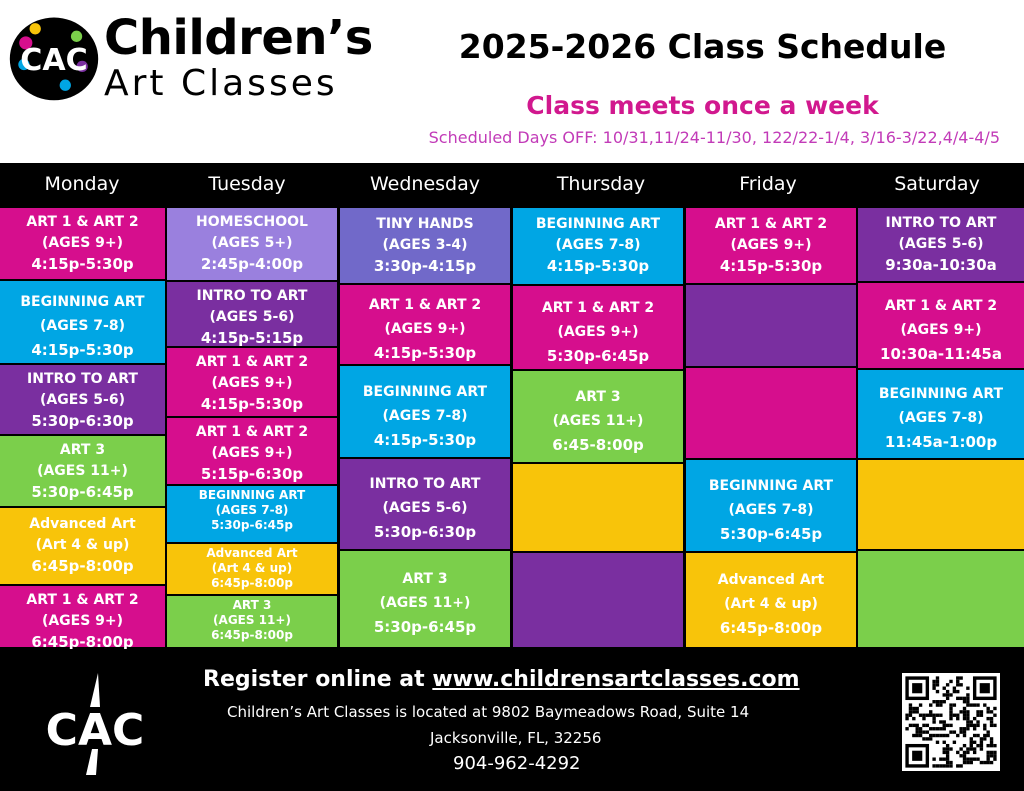 The image size is (1024, 791). I want to click on class-block: ART 1 & ART 2 (AGES 9+) 5:15p-6:30p, so click(252, 451).